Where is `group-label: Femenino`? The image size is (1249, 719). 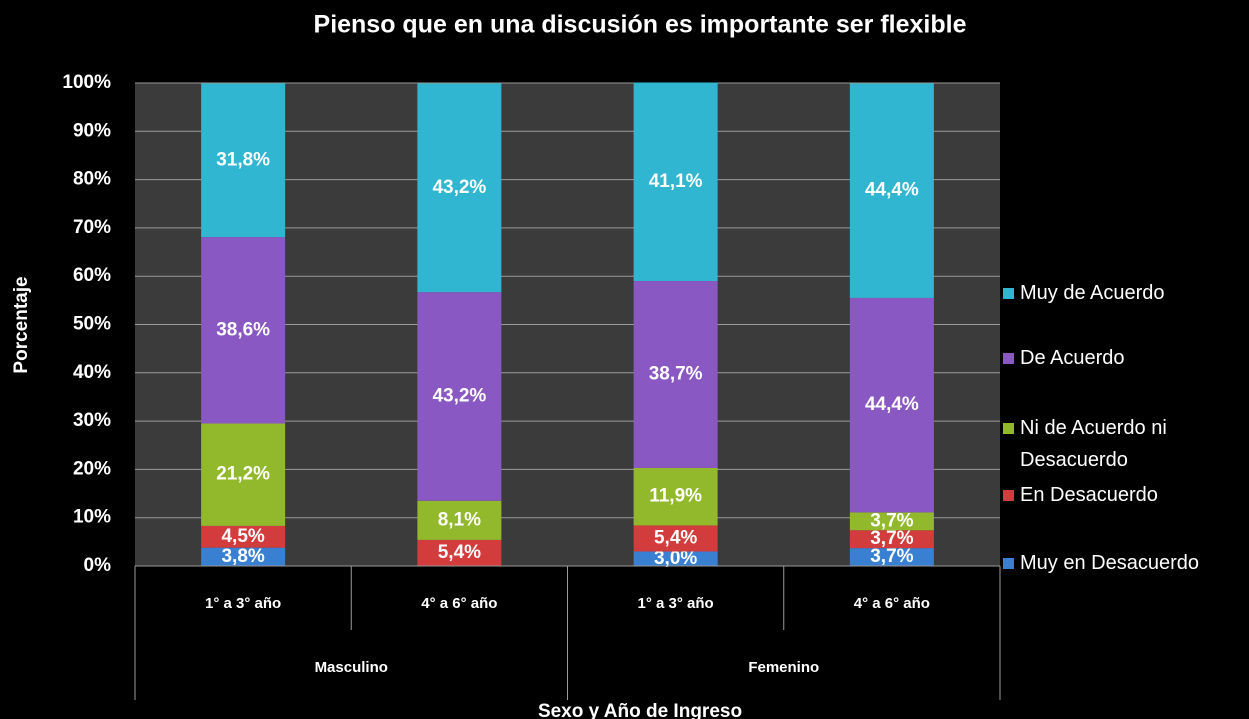 group-label: Femenino is located at coordinates (783, 667).